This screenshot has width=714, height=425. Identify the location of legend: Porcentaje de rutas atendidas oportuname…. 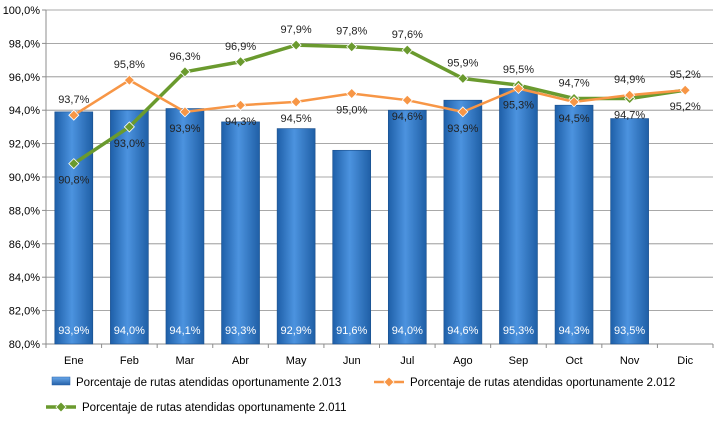
(360, 395).